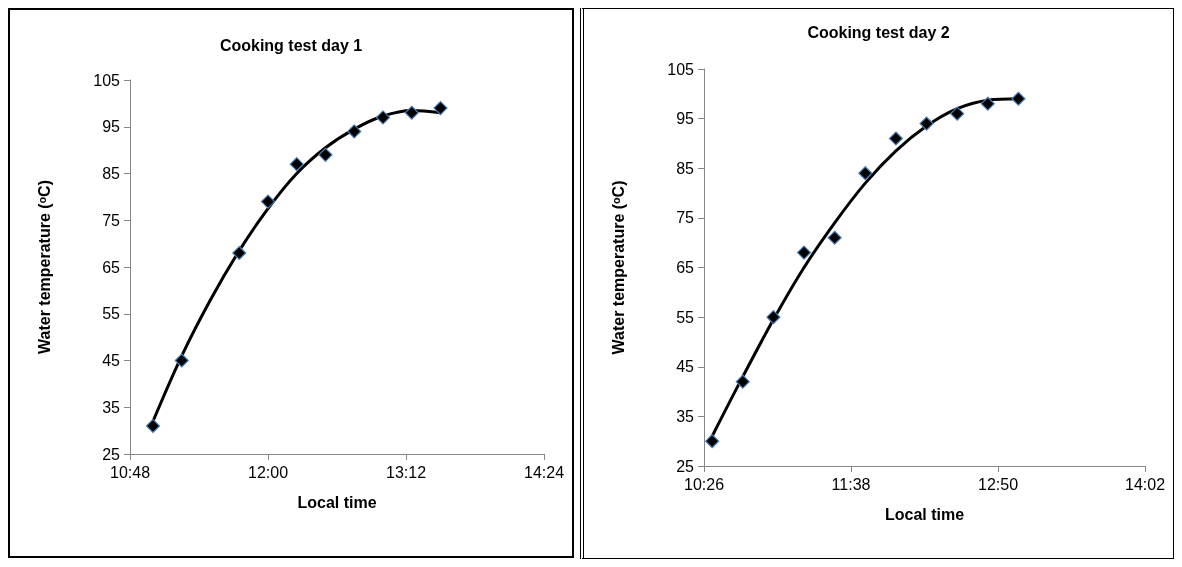  What do you see at coordinates (998, 484) in the screenshot?
I see `x-tick-label: 12:50` at bounding box center [998, 484].